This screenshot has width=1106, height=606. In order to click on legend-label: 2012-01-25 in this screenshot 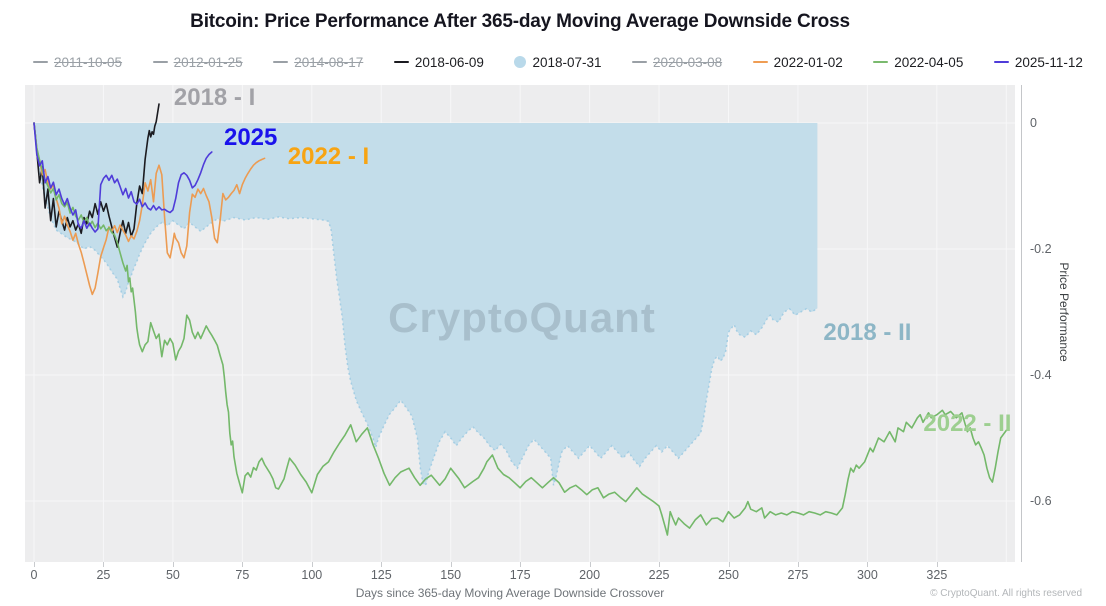, I will do `click(208, 62)`.